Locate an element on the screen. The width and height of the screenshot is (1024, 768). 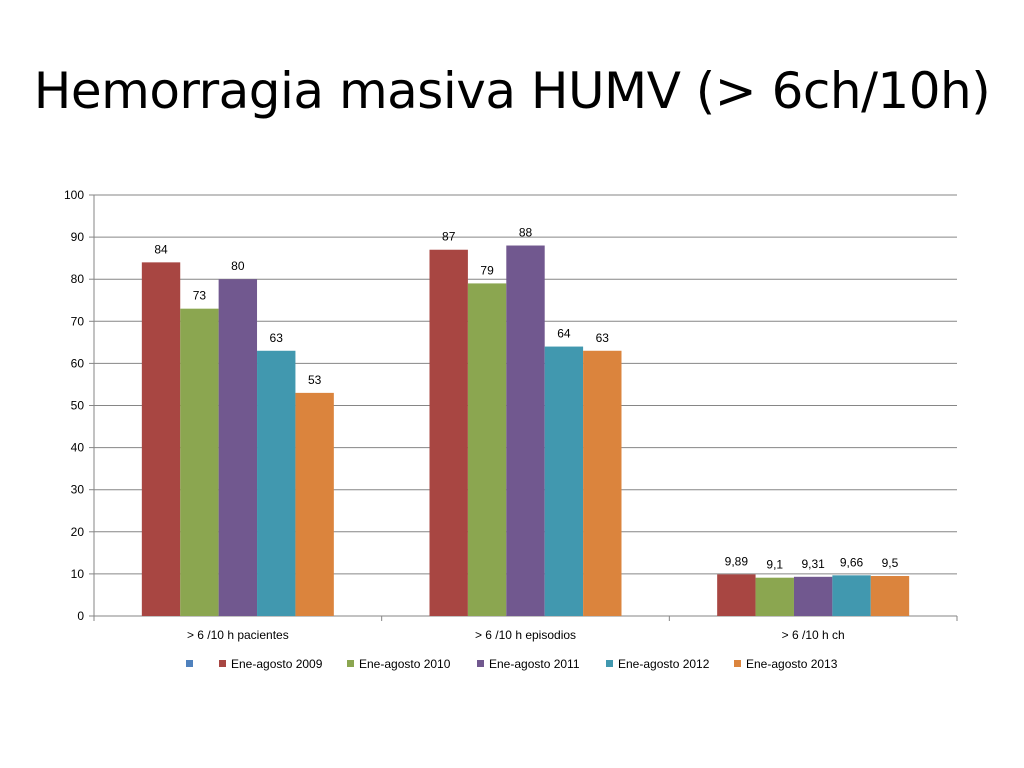
y-tick-label: 10 is located at coordinates (78, 574).